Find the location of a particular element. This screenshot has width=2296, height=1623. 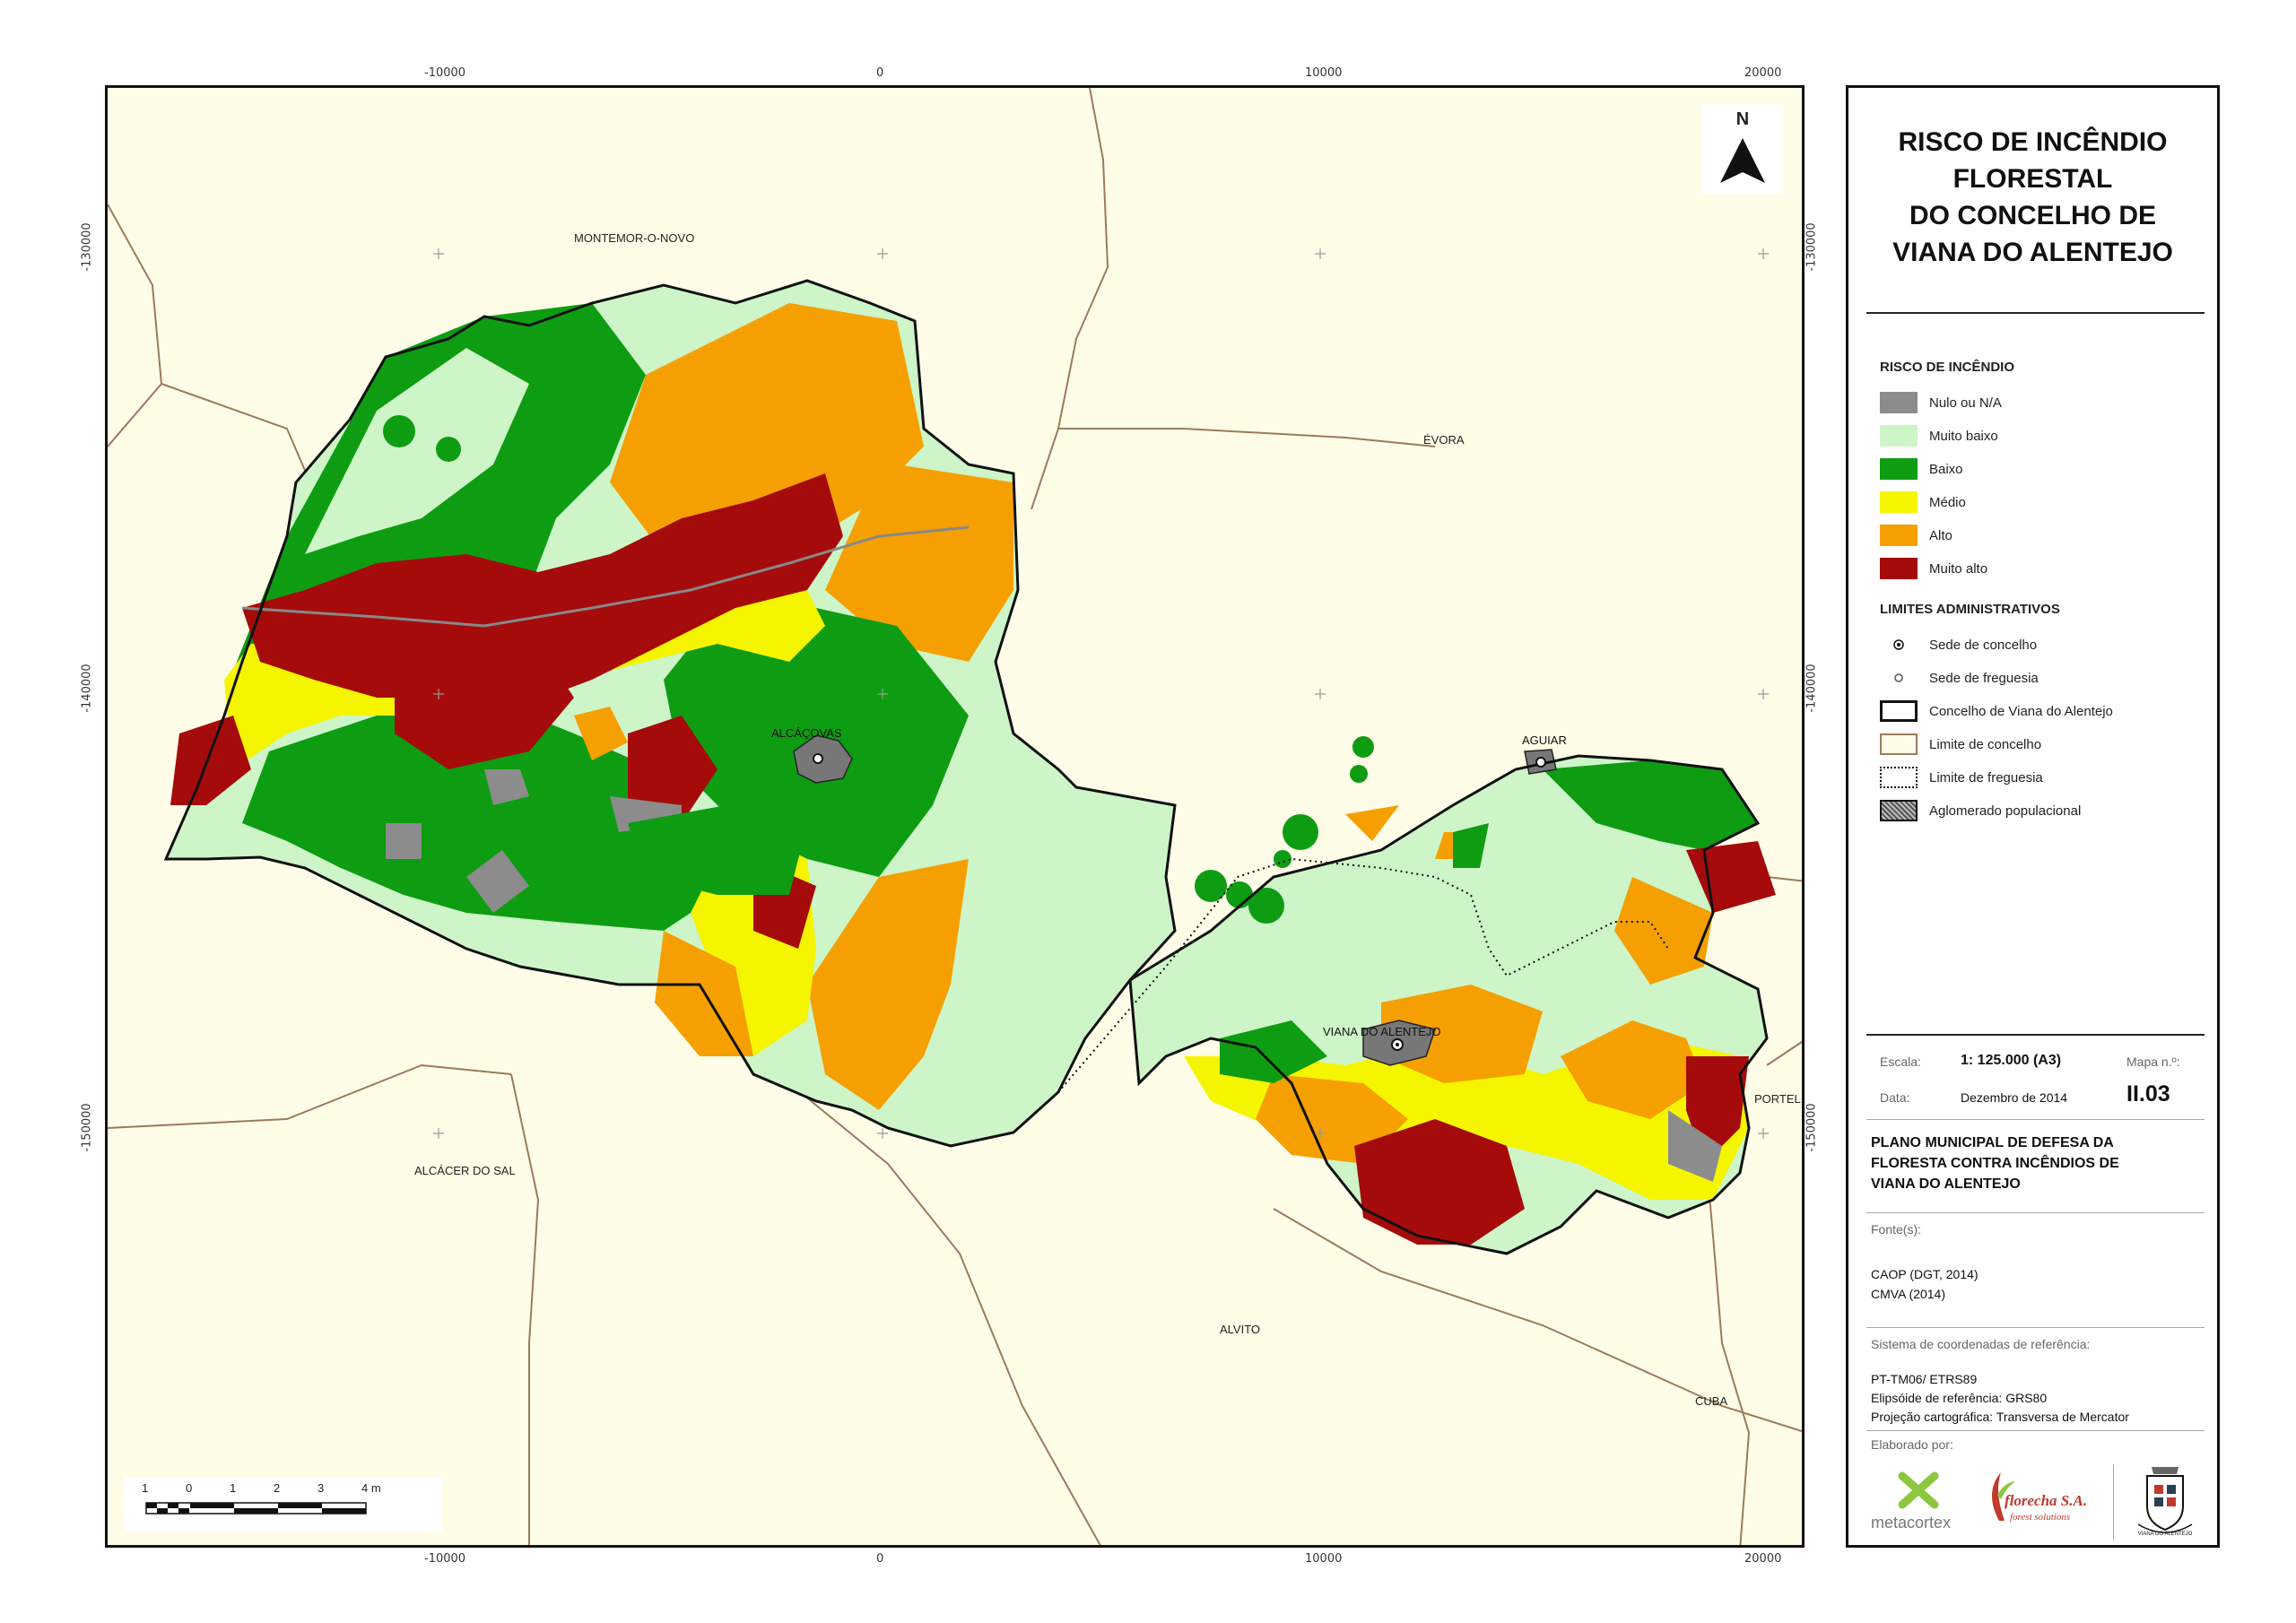

florecha-text: florecha S.A. is located at coordinates (2046, 1500).